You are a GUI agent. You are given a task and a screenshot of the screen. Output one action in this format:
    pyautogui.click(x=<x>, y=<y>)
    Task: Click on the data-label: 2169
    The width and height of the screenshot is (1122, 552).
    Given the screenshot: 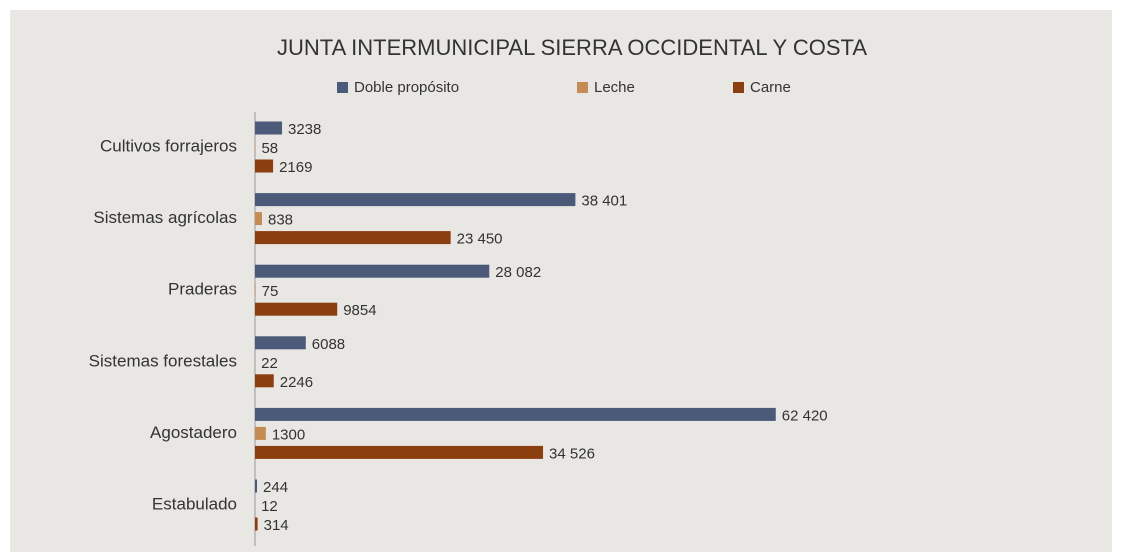 What is the action you would take?
    pyautogui.click(x=295, y=167)
    